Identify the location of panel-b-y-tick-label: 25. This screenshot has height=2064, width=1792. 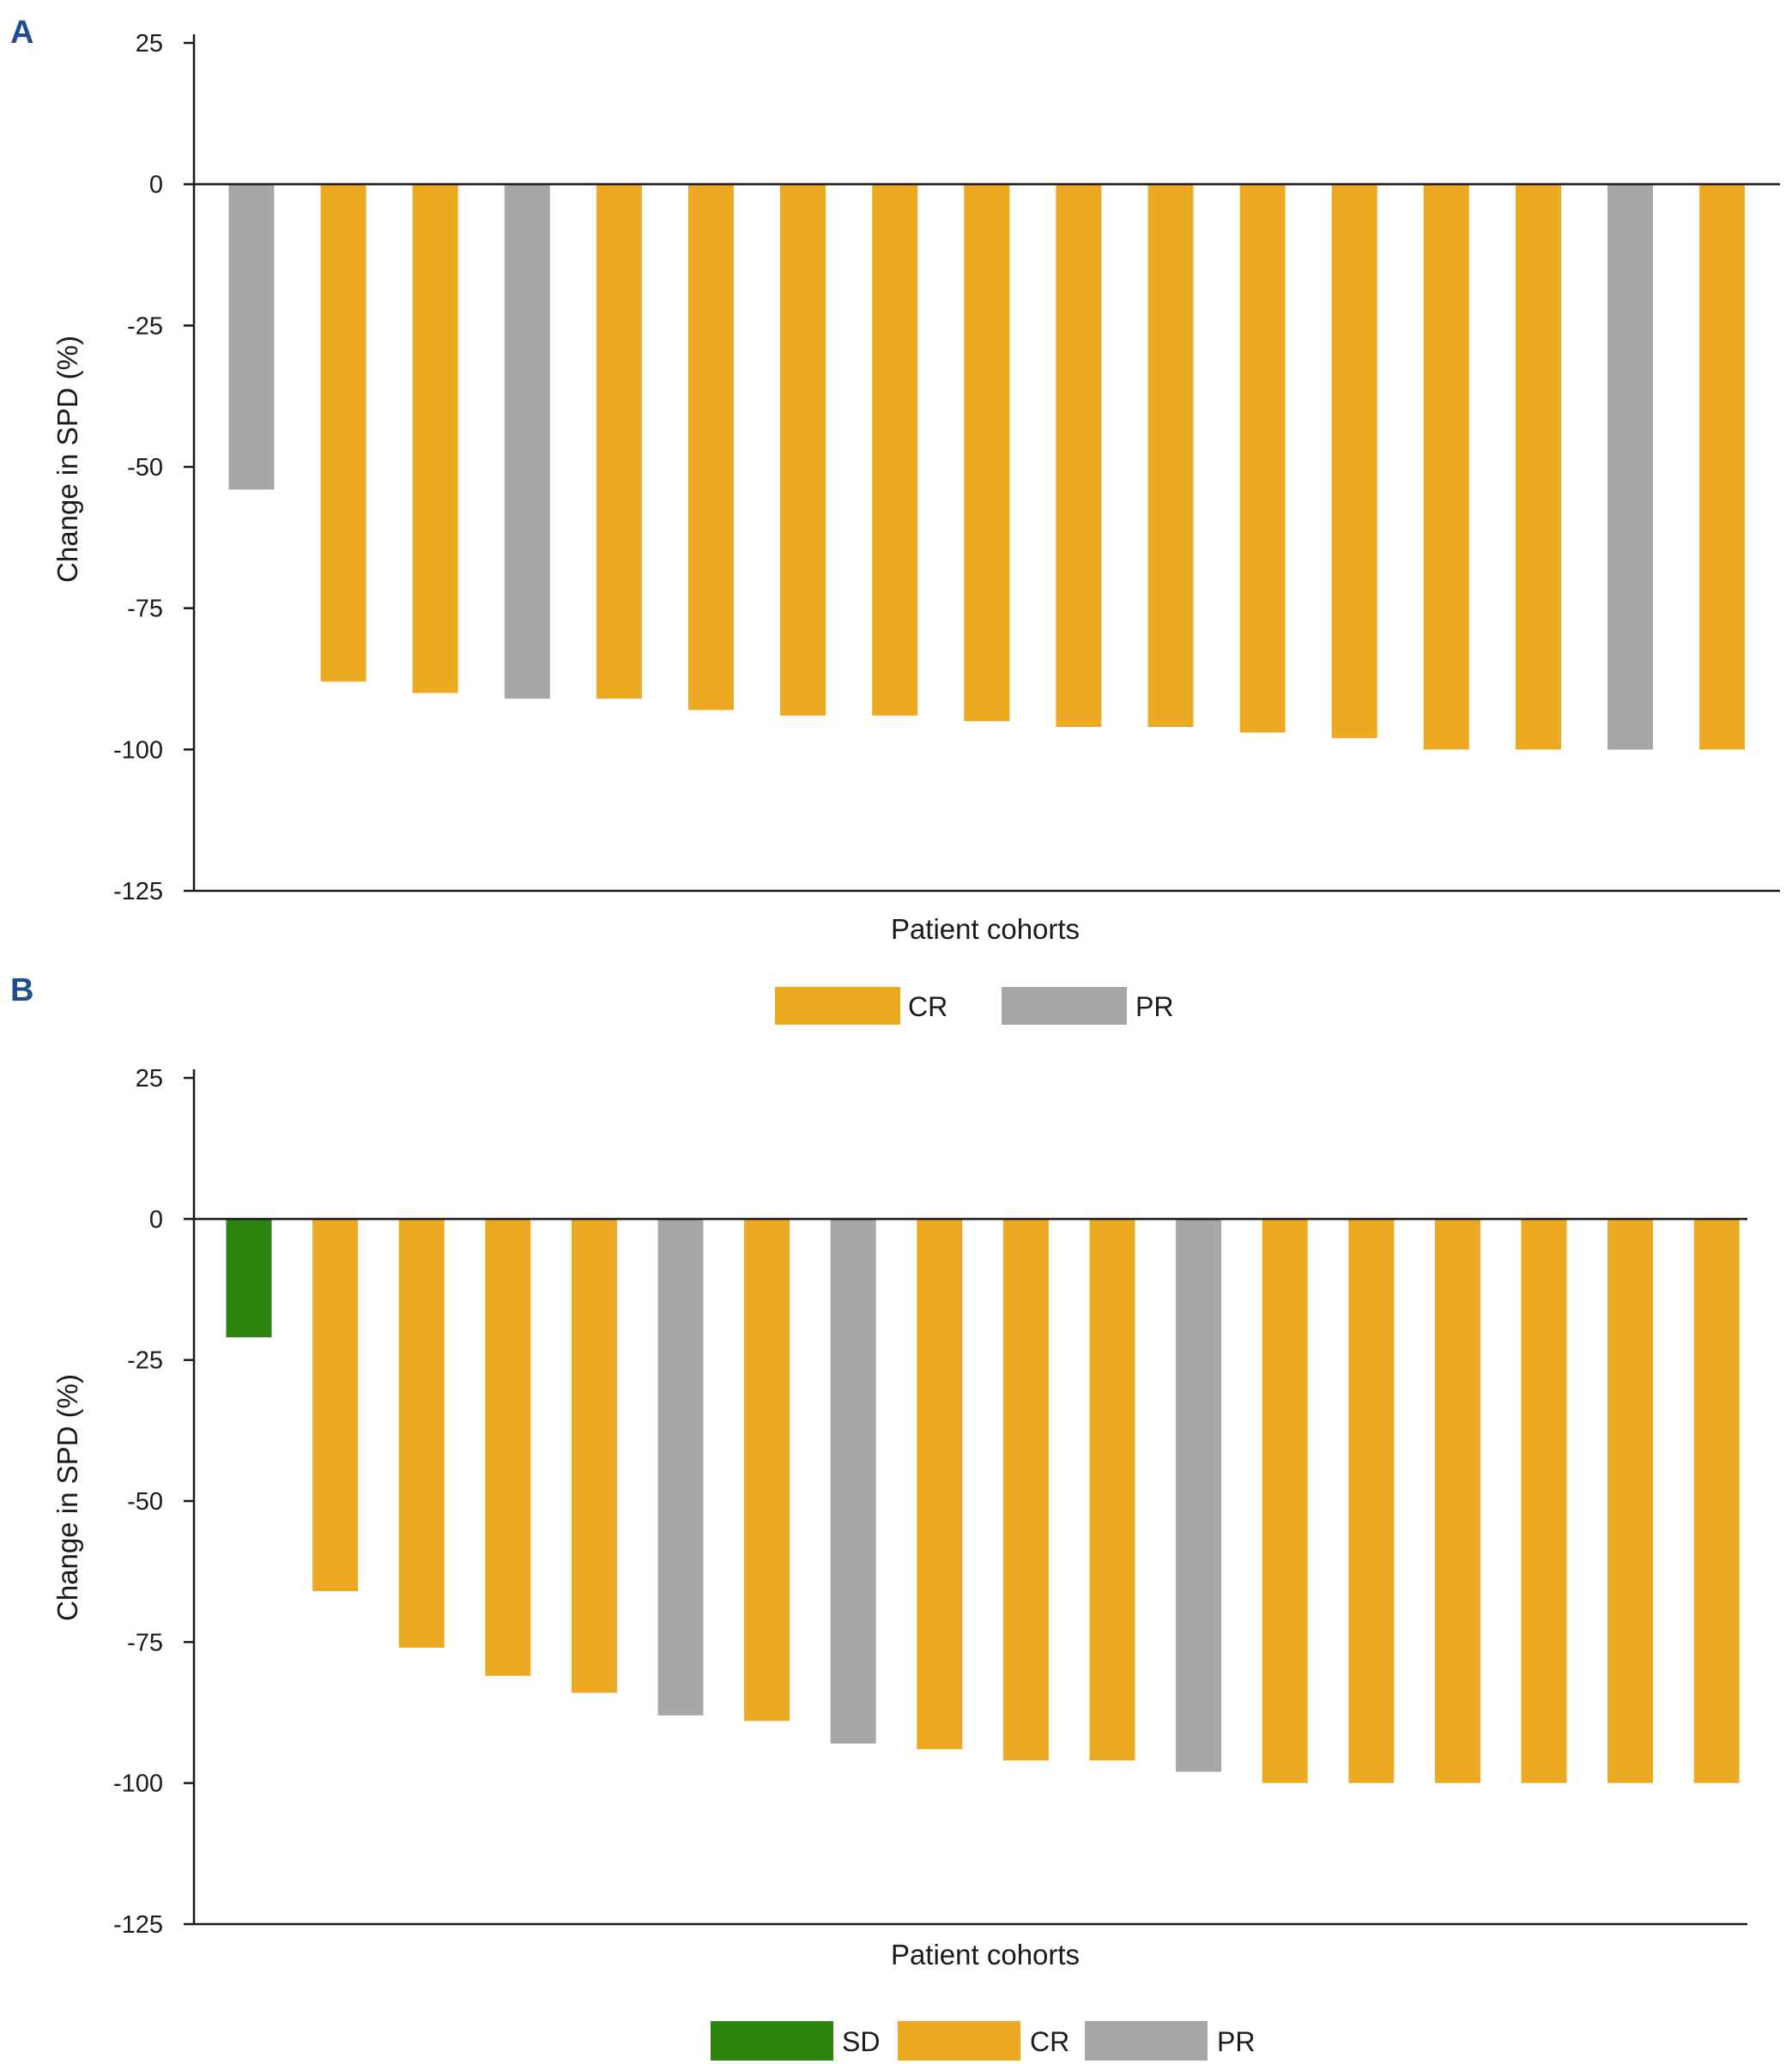
(149, 1079).